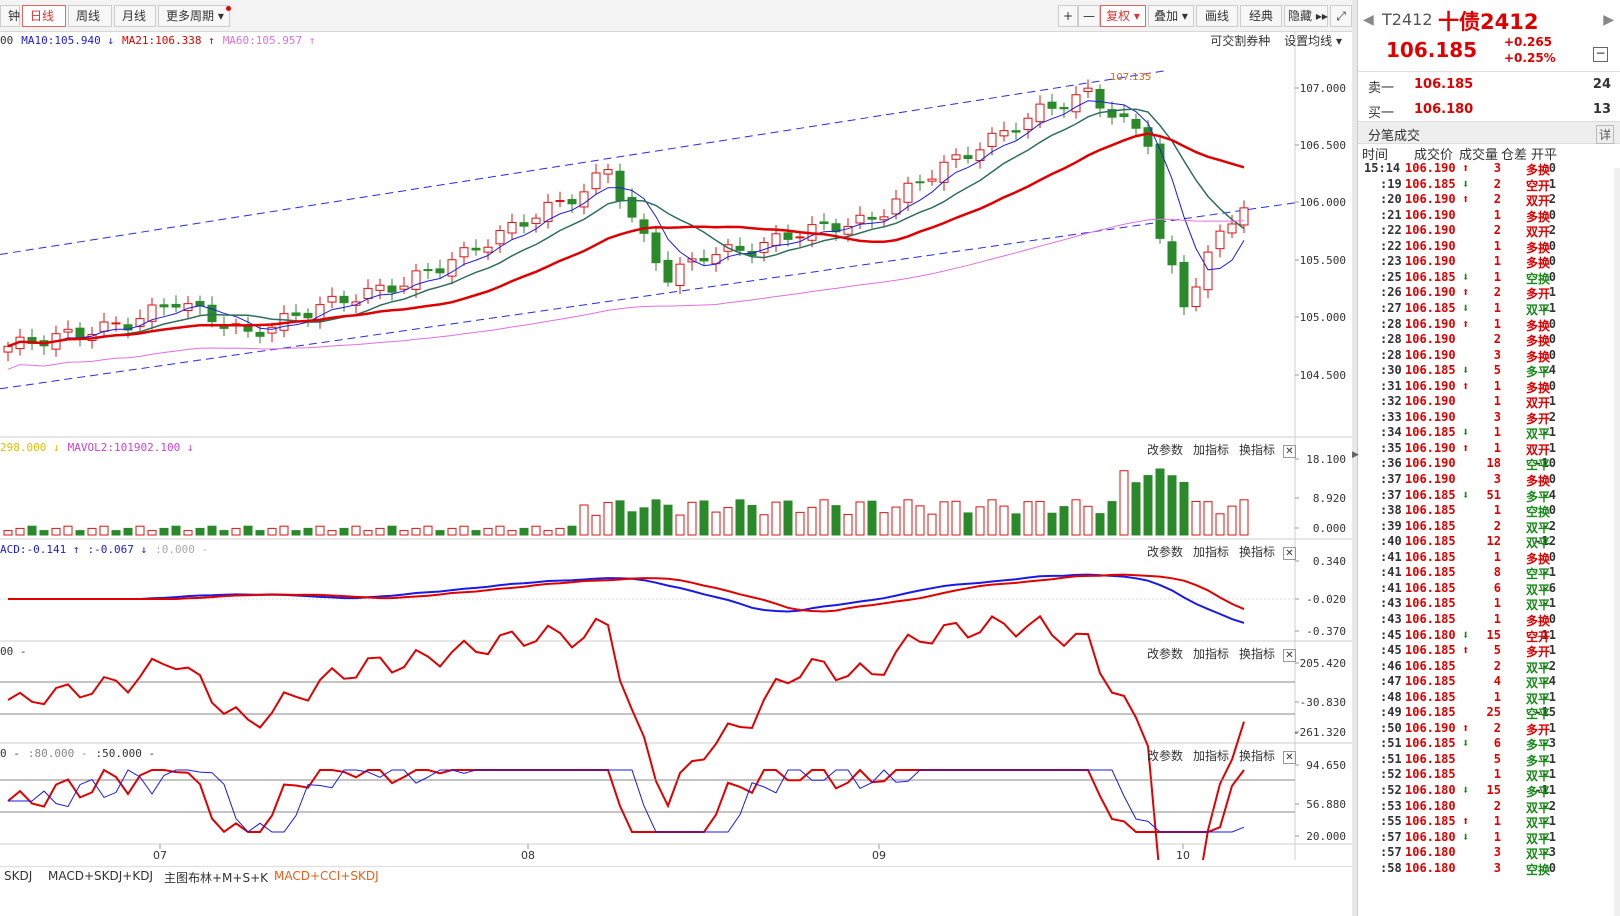 This screenshot has width=1620, height=916. What do you see at coordinates (1489, 371) in the screenshot?
I see `trade-row: :30 106.185 ⬇ 5 -4 多平` at bounding box center [1489, 371].